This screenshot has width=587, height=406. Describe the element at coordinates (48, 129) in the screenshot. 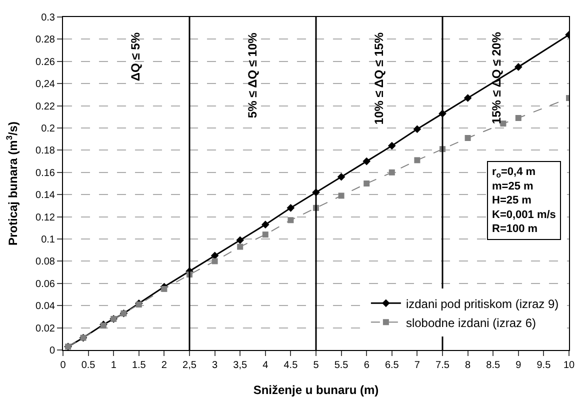

I see `y-tick-label: 0.2` at that location.